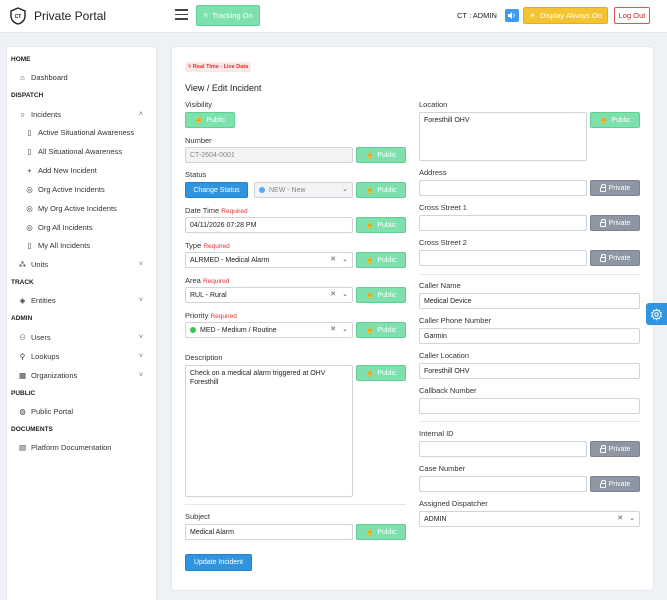 The image size is (667, 600). What do you see at coordinates (381, 155) in the screenshot?
I see `number-public-button: ☝ Public` at bounding box center [381, 155].